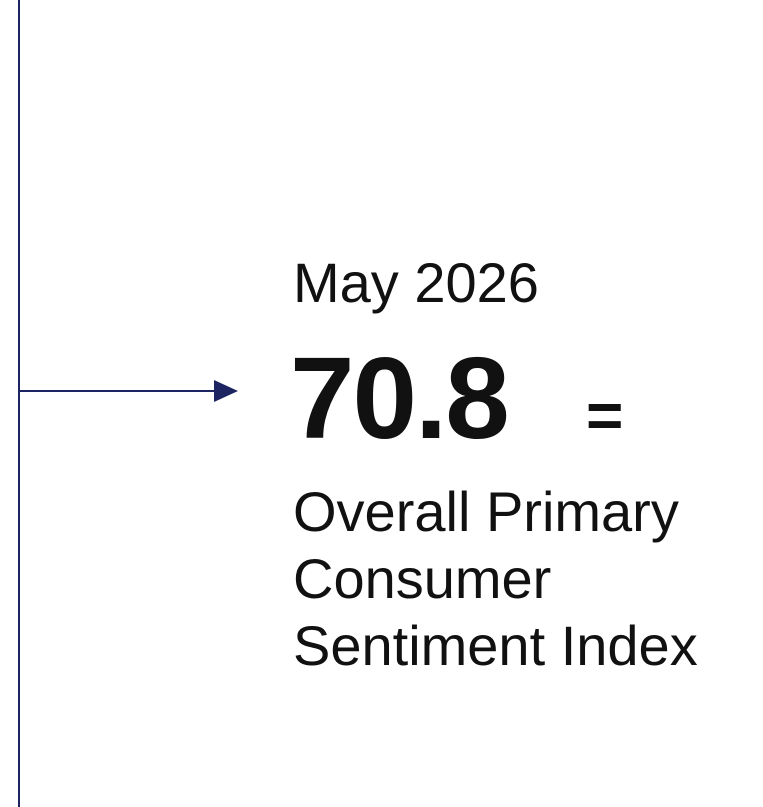  Describe the element at coordinates (400, 398) in the screenshot. I see `index-value: 70.8` at that location.